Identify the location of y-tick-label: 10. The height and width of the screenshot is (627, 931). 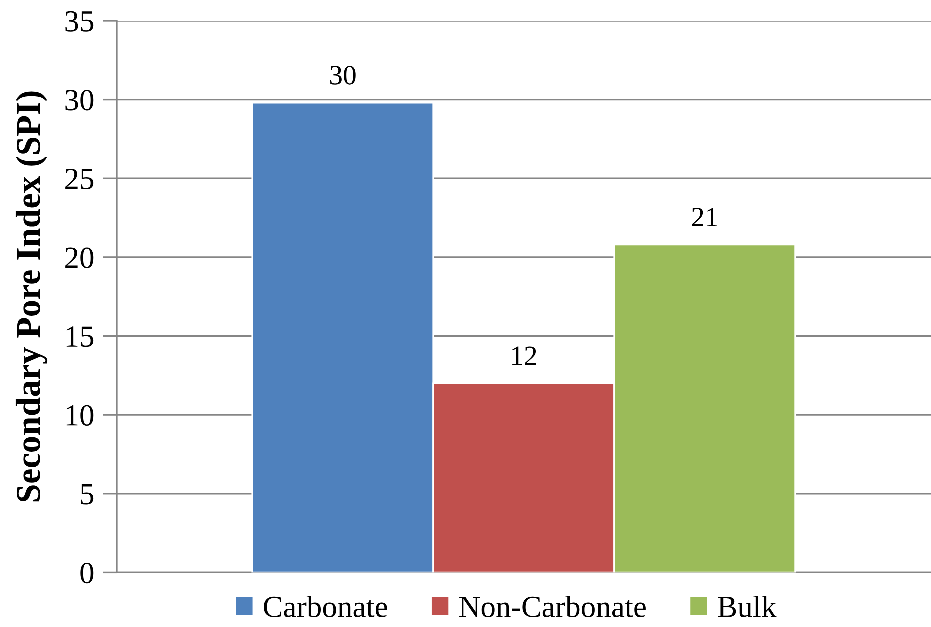
(80, 415).